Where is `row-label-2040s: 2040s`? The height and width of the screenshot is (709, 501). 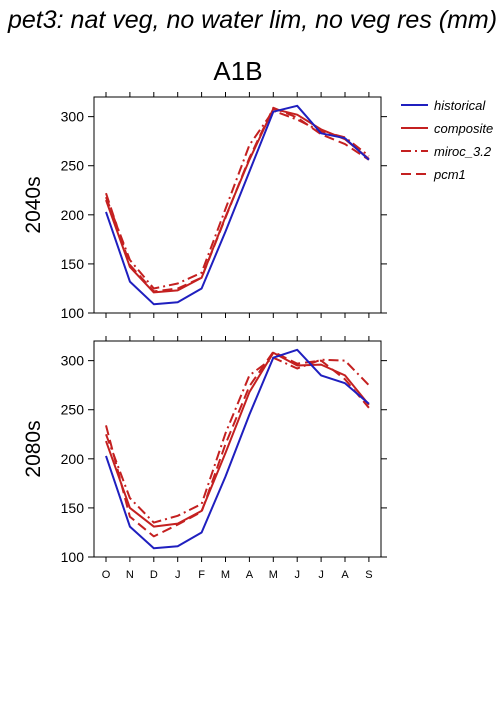
row-label-2040s: 2040s is located at coordinates (33, 204).